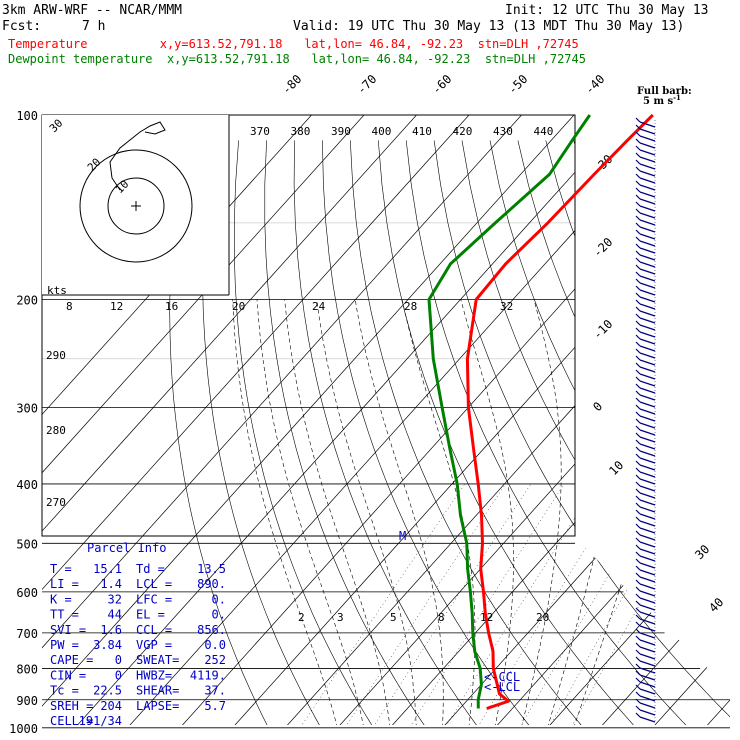  I want to click on ccl-mark: <-CCL, so click(502, 677).